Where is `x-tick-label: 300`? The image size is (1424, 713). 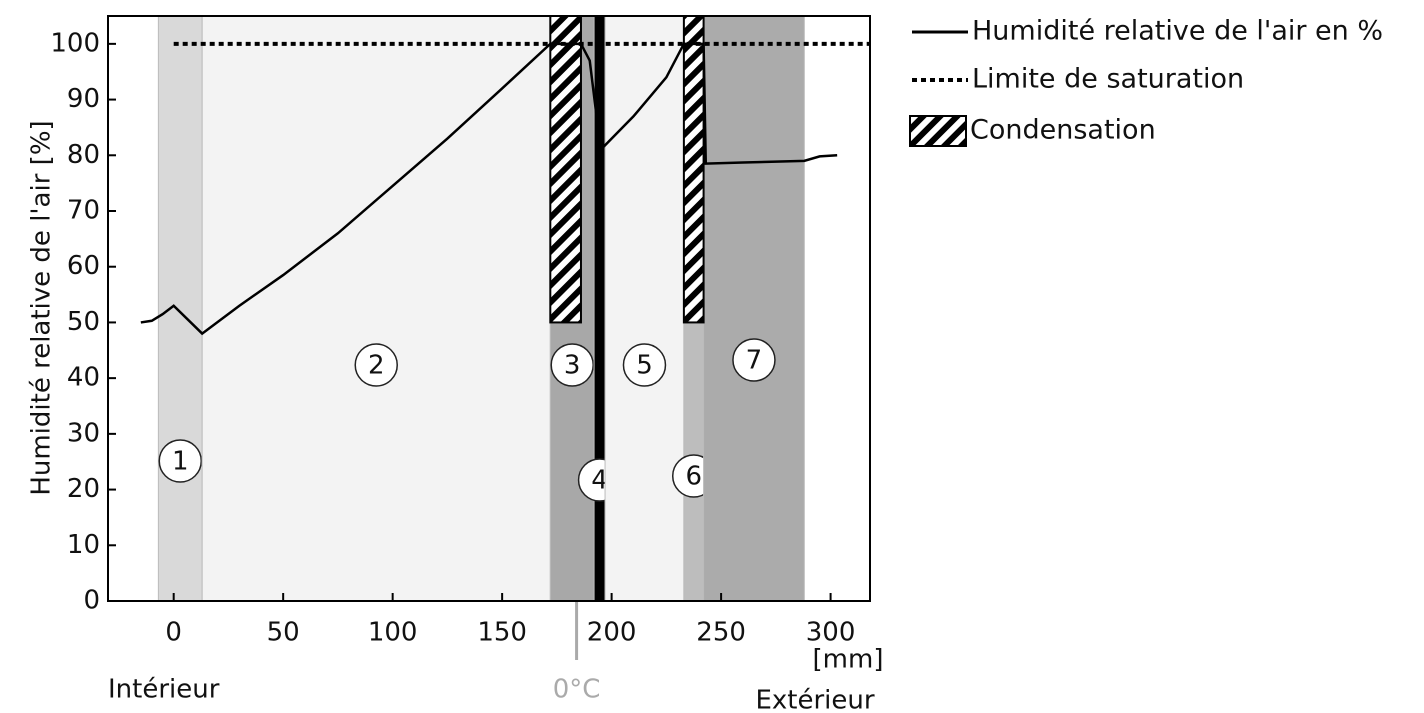
x-tick-label: 300 is located at coordinates (831, 633).